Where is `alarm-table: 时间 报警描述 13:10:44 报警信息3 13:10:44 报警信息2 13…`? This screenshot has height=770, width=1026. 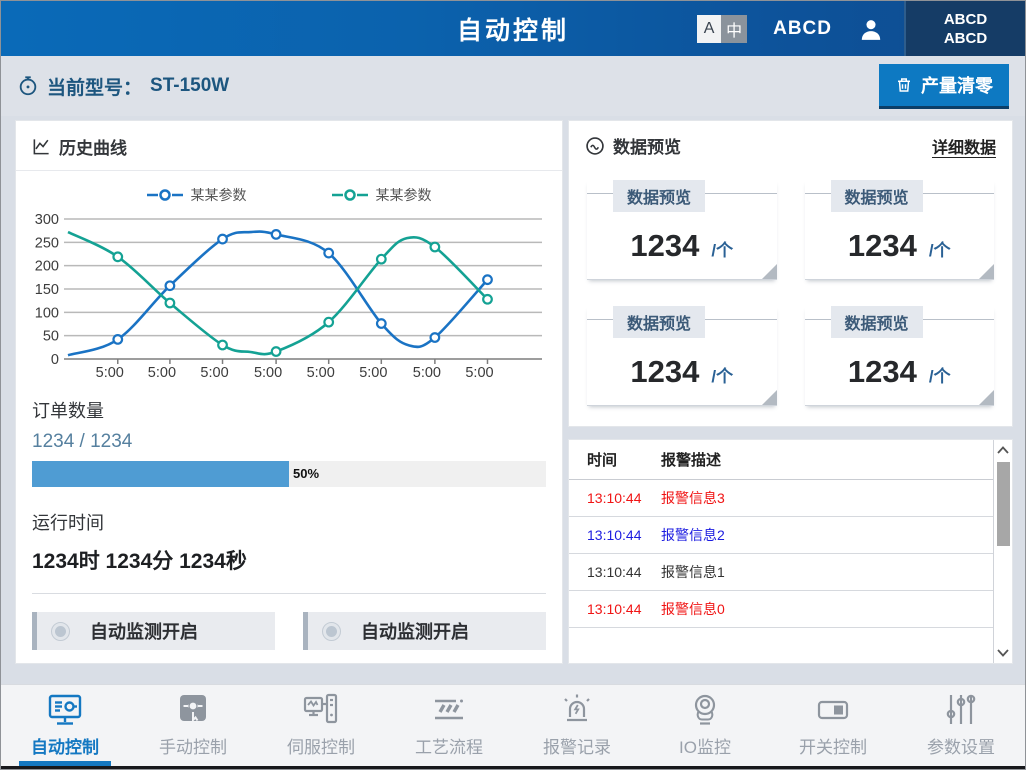 alarm-table: 时间 报警描述 13:10:44 报警信息3 13:10:44 报警信息2 13… is located at coordinates (781, 551).